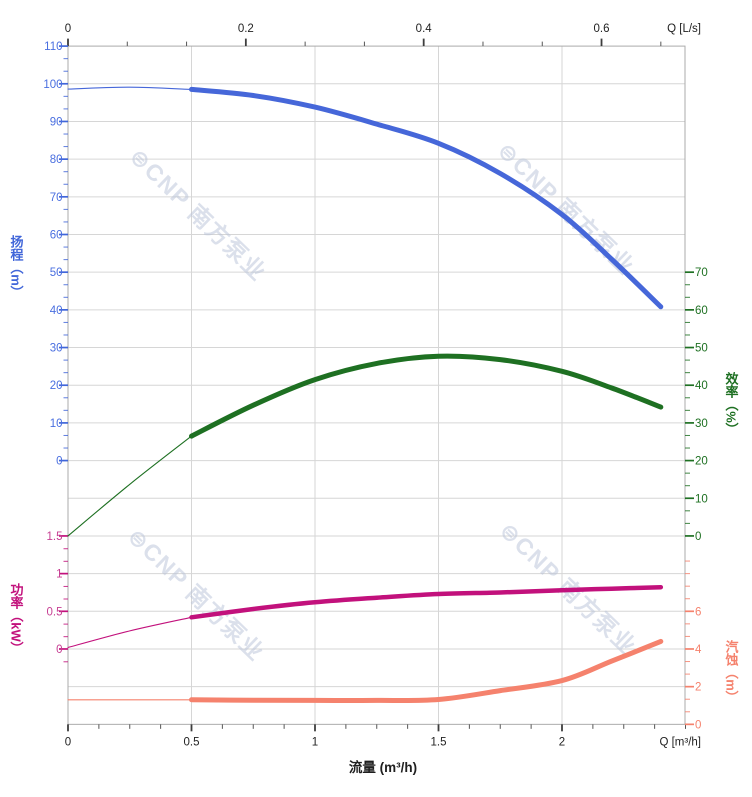 The width and height of the screenshot is (752, 797). I want to click on y-axis-head: 0 10 20 30 40 50 60 70 80 90 100 110 扬程（m）, so click(38, 254).